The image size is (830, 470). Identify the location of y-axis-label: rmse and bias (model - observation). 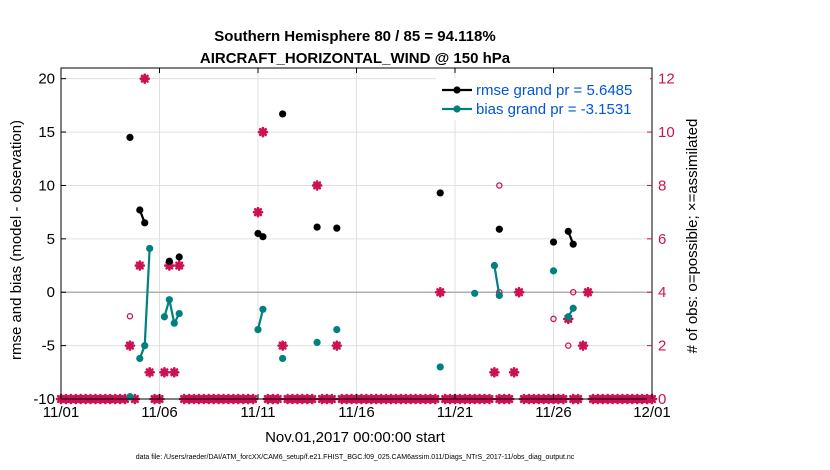
(16, 240).